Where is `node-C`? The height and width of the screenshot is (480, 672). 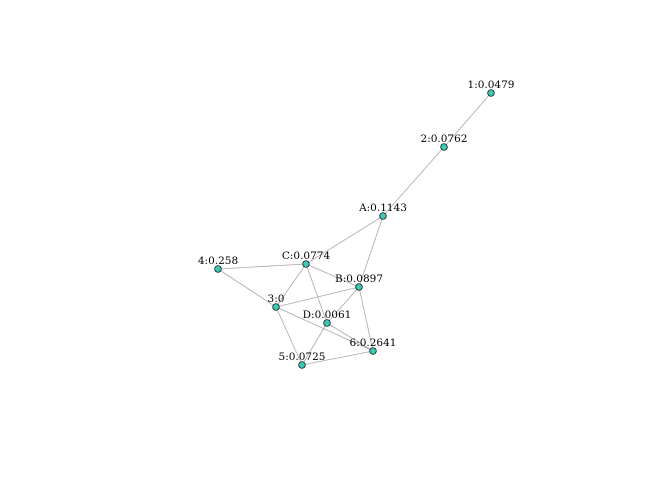
node-C is located at coordinates (306, 264).